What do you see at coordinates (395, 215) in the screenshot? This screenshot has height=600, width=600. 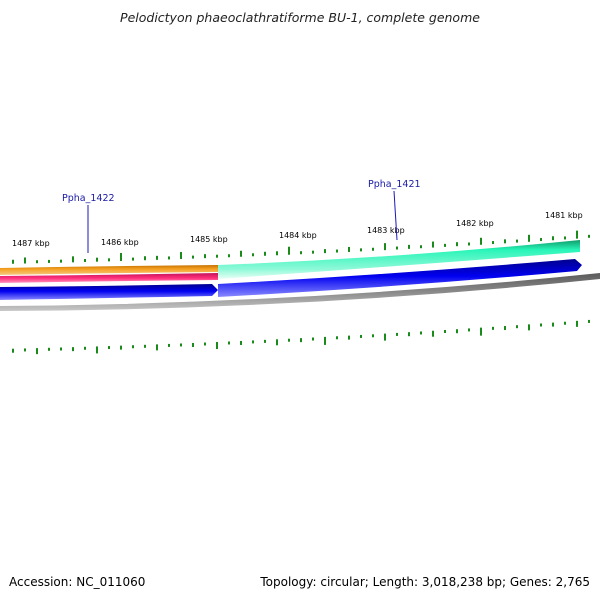 I see `gene-label-pointer` at bounding box center [395, 215].